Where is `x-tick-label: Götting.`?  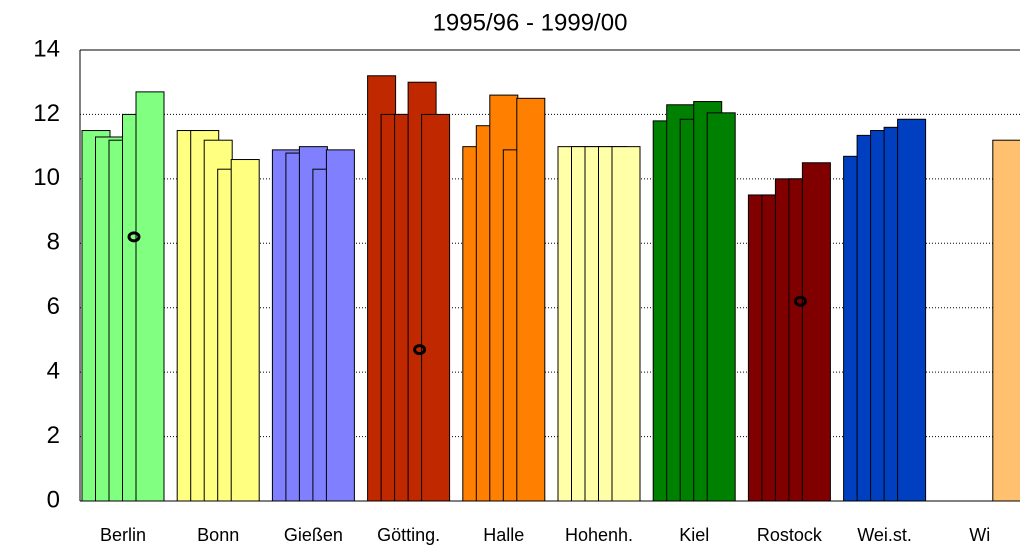 x-tick-label: Götting. is located at coordinates (408, 535).